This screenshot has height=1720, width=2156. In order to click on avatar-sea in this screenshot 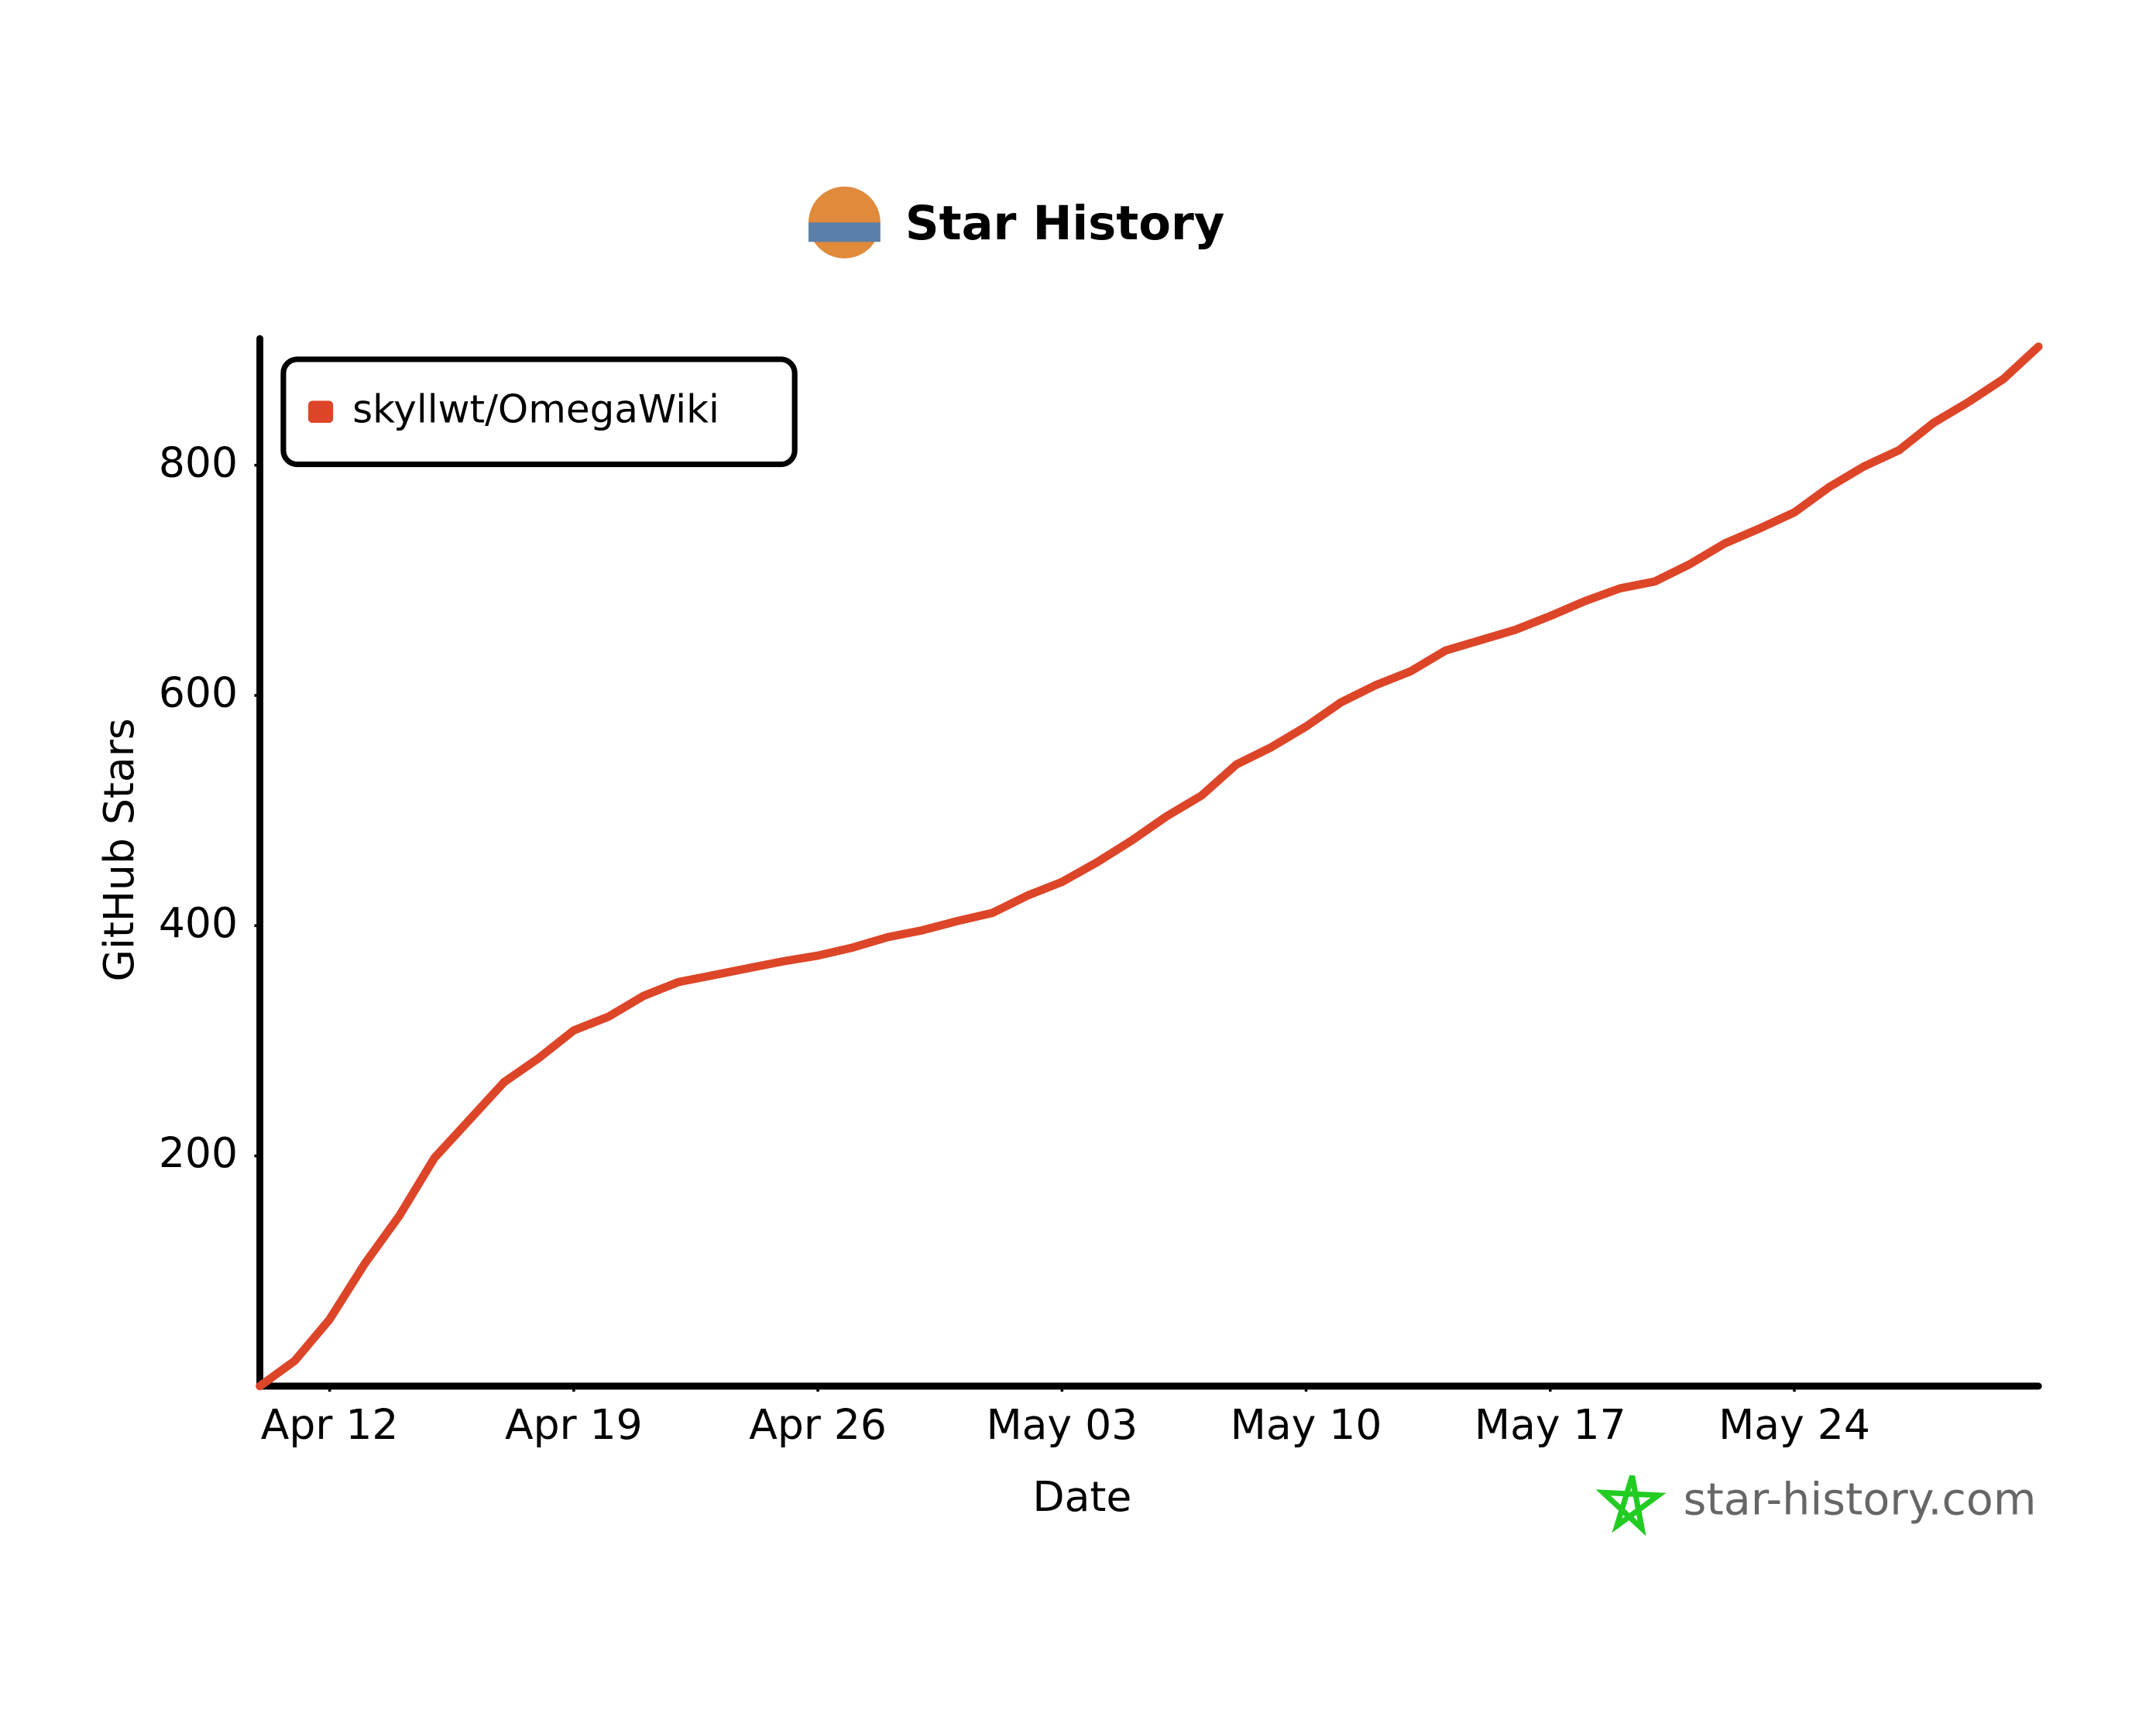, I will do `click(845, 232)`.